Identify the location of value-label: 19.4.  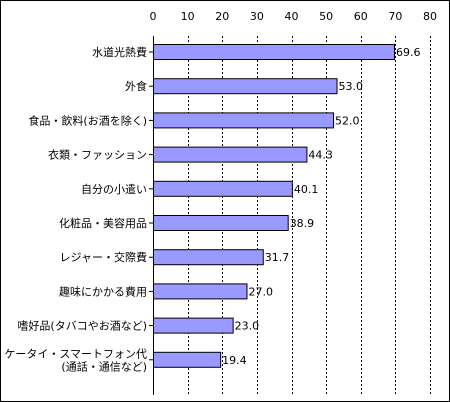
(234, 360).